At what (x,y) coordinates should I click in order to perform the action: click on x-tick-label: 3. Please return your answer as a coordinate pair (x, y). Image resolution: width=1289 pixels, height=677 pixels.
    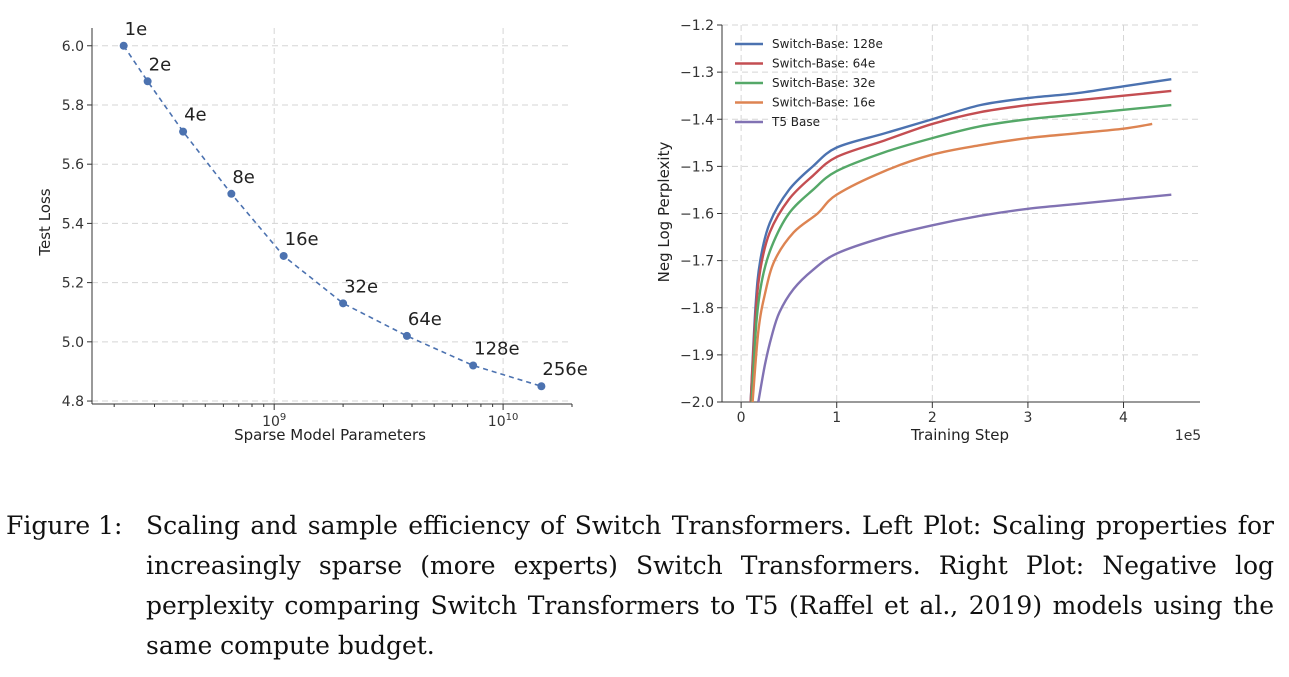
    Looking at the image, I should click on (1027, 418).